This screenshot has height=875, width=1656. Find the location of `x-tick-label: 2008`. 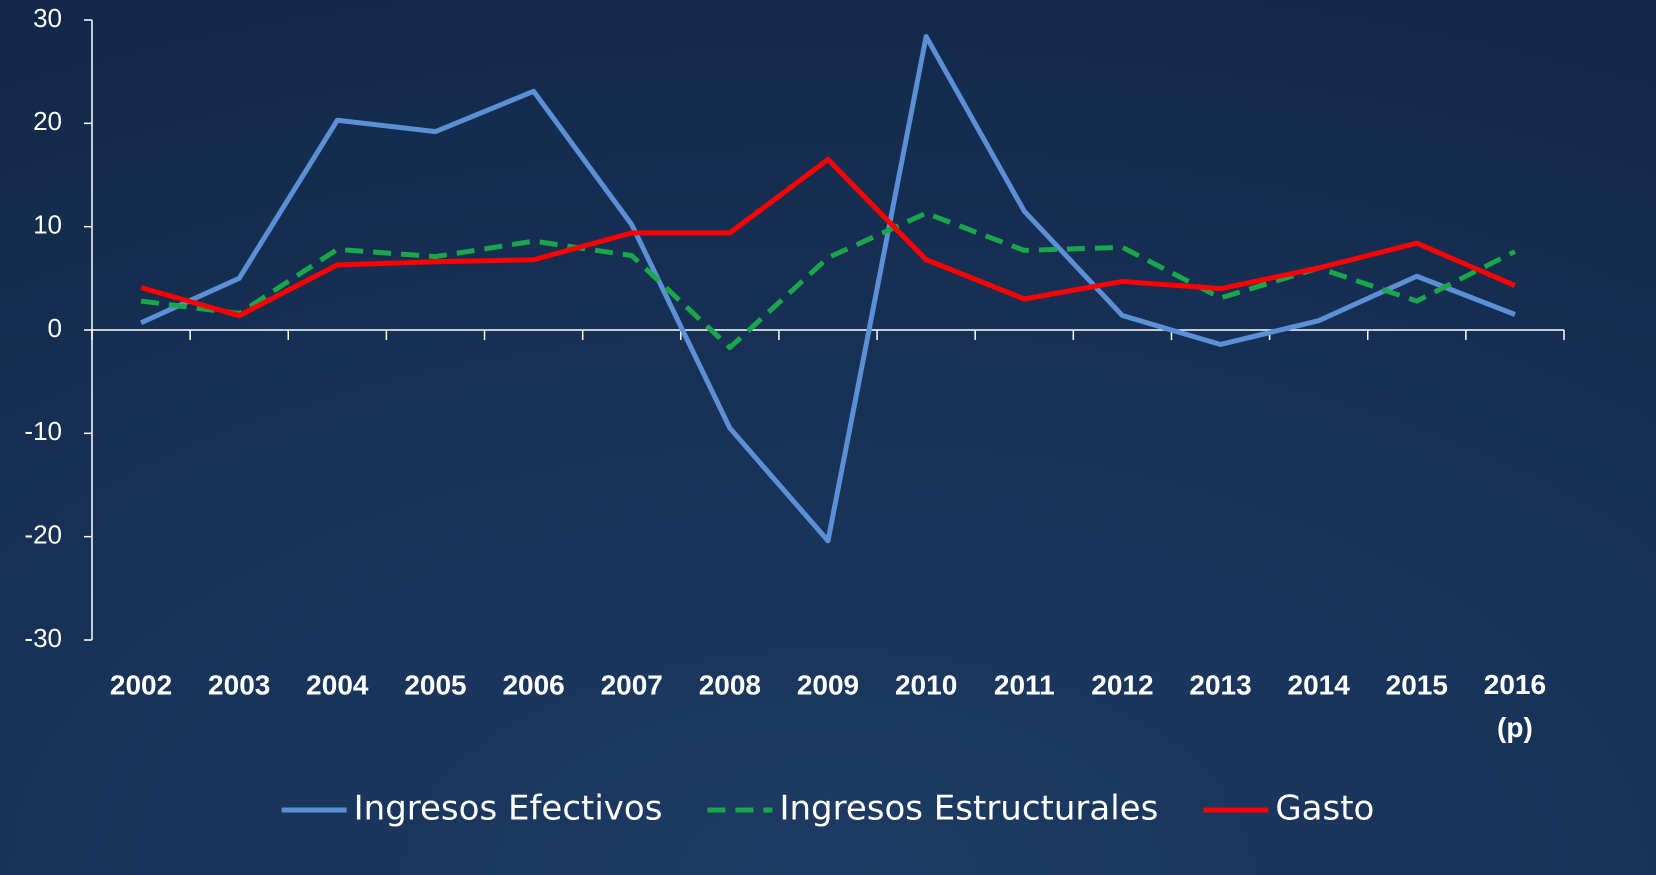

x-tick-label: 2008 is located at coordinates (730, 684).